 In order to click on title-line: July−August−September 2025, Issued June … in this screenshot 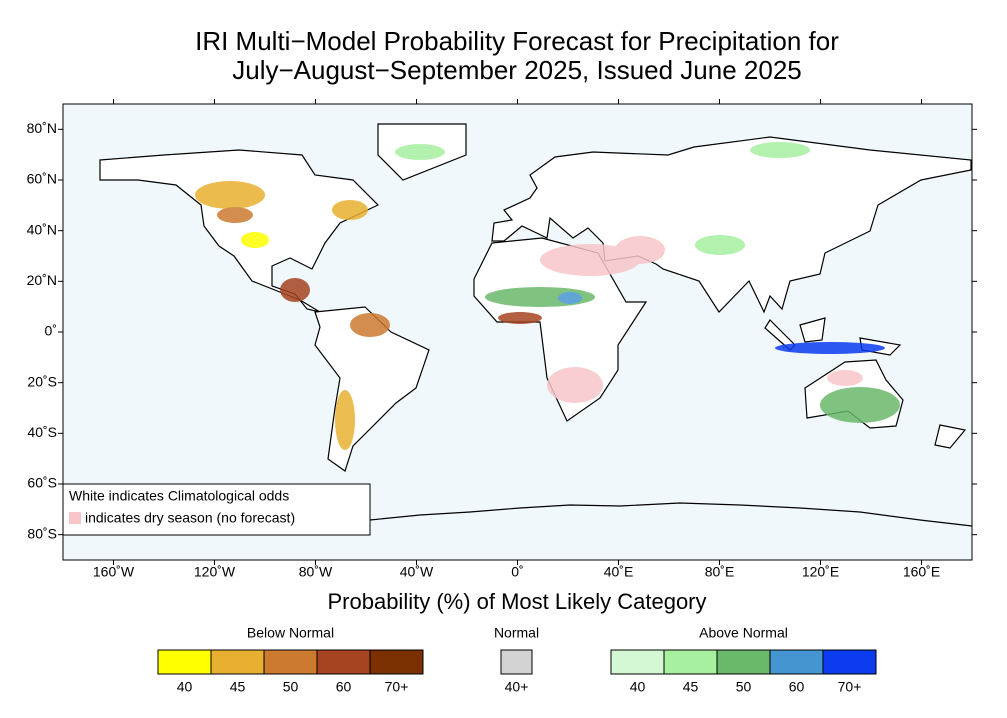, I will do `click(517, 70)`.